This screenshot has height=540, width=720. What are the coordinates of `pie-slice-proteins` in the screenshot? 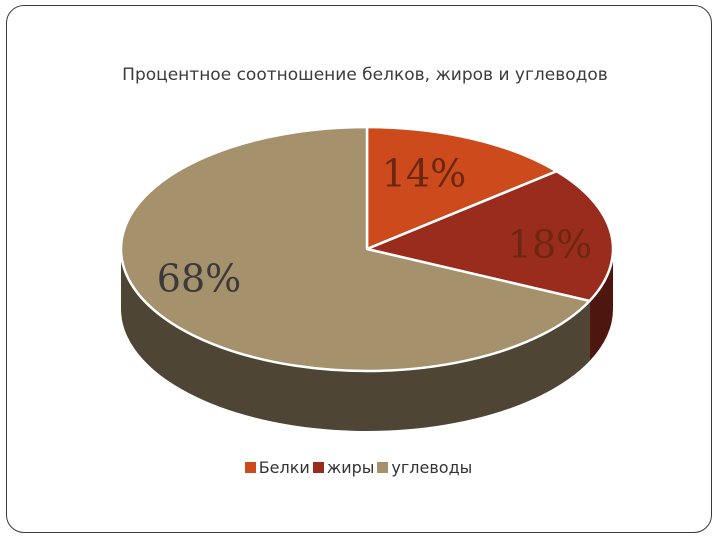 It's located at (461, 188).